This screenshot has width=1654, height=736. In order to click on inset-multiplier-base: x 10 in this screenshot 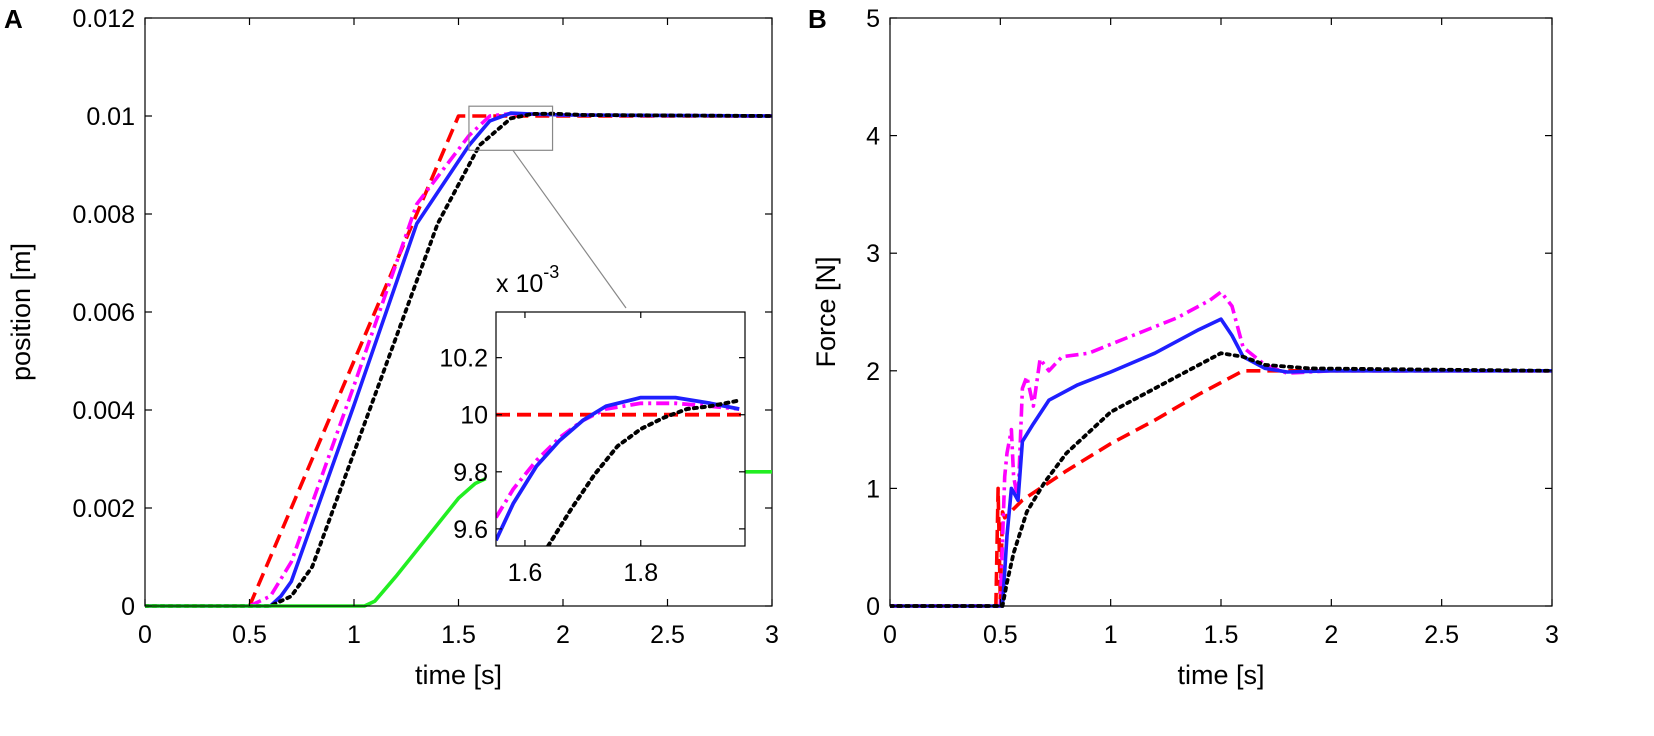, I will do `click(519, 284)`.